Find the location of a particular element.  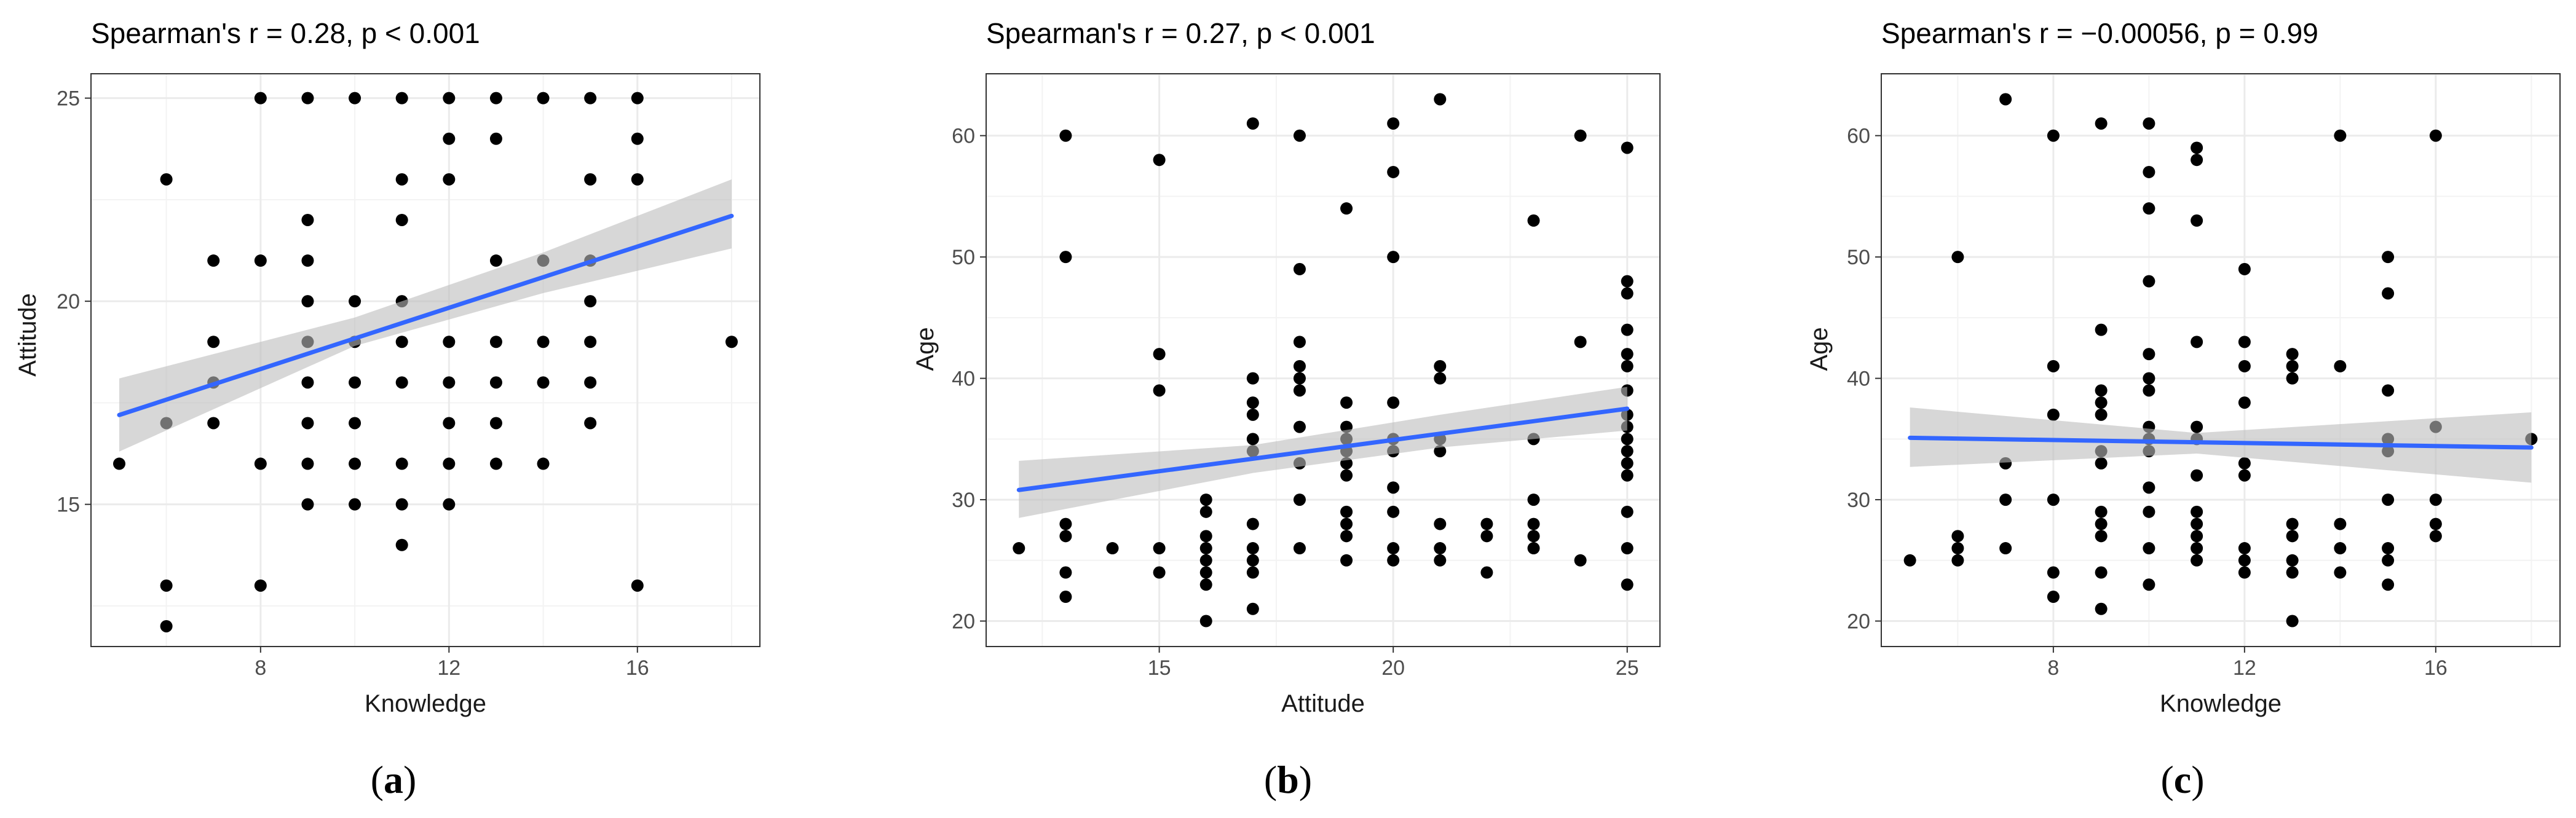

panel-caption: (b) is located at coordinates (1288, 779).